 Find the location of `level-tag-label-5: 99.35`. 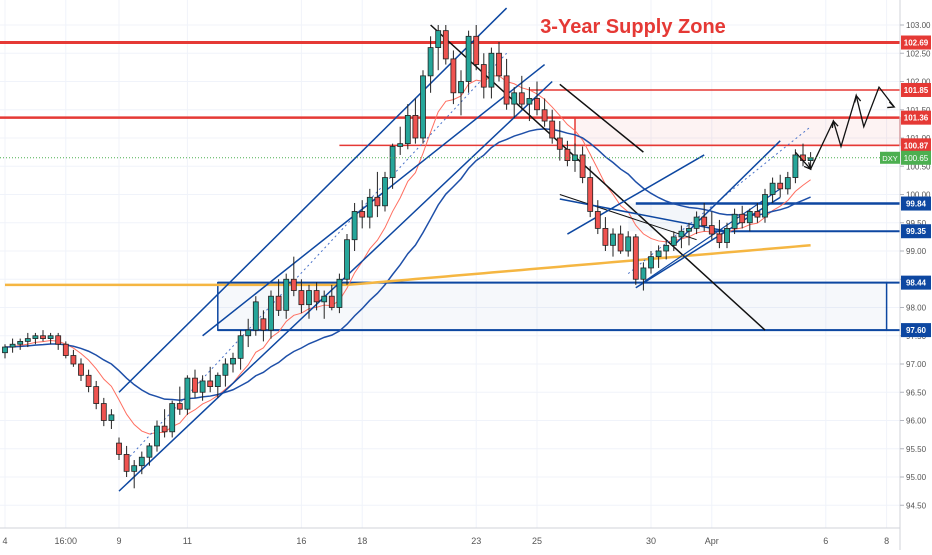

level-tag-label-5: 99.35 is located at coordinates (916, 231).